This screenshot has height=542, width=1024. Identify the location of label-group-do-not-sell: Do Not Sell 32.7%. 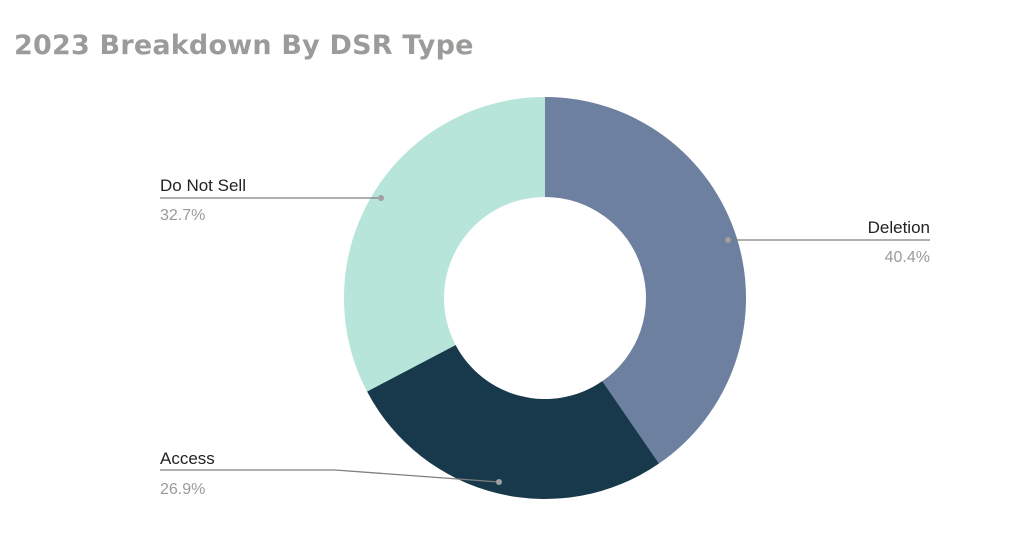
(272, 200).